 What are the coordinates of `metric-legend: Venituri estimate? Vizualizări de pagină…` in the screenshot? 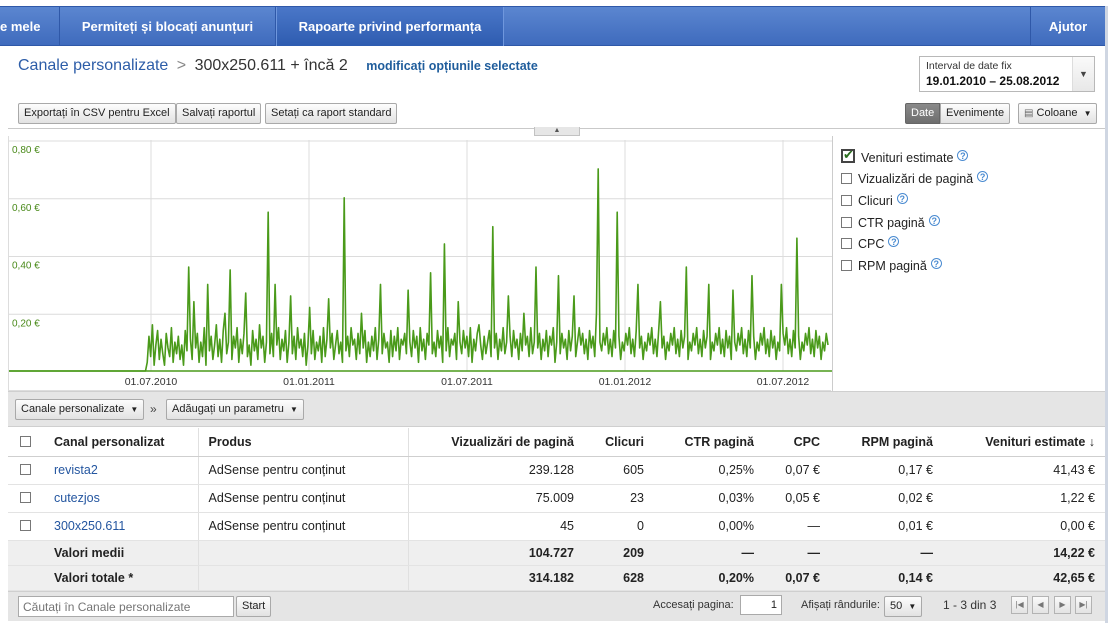 It's located at (968, 263).